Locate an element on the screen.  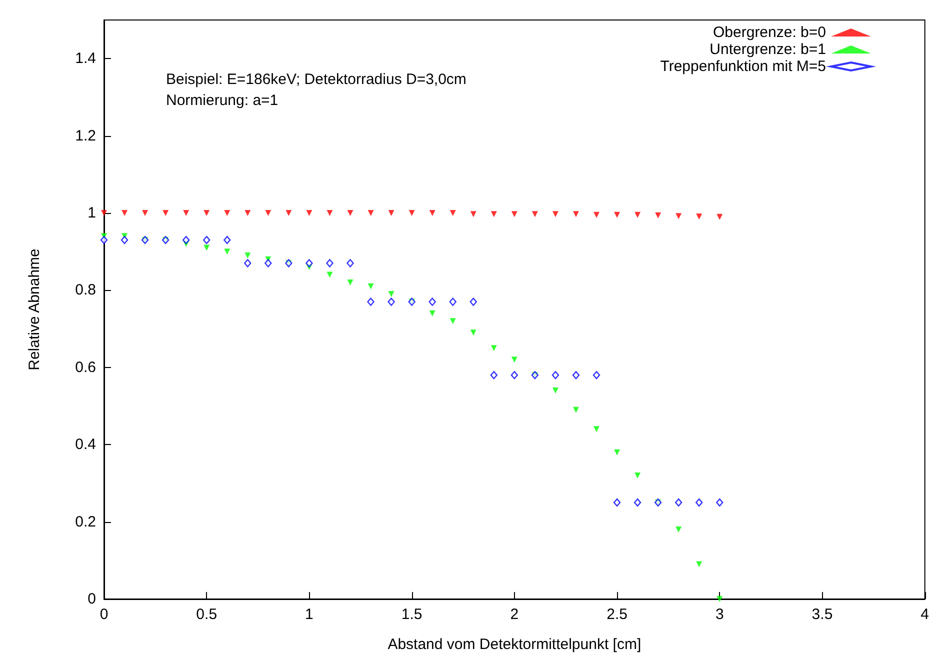
x-tick-label: 3 is located at coordinates (719, 614).